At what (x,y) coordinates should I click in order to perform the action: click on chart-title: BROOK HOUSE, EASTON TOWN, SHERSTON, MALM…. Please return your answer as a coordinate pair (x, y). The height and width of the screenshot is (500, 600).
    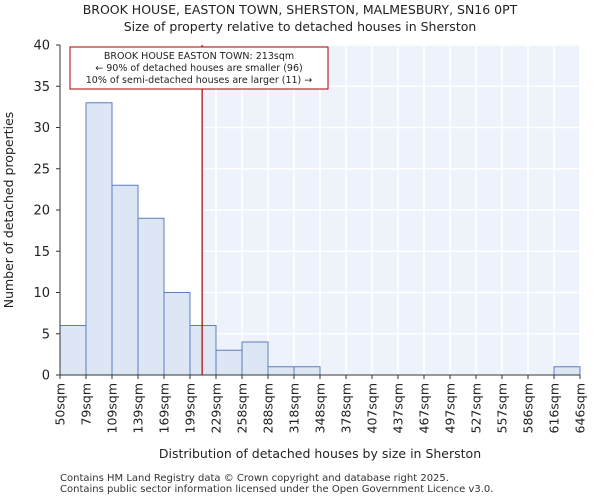
    Looking at the image, I should click on (300, 9).